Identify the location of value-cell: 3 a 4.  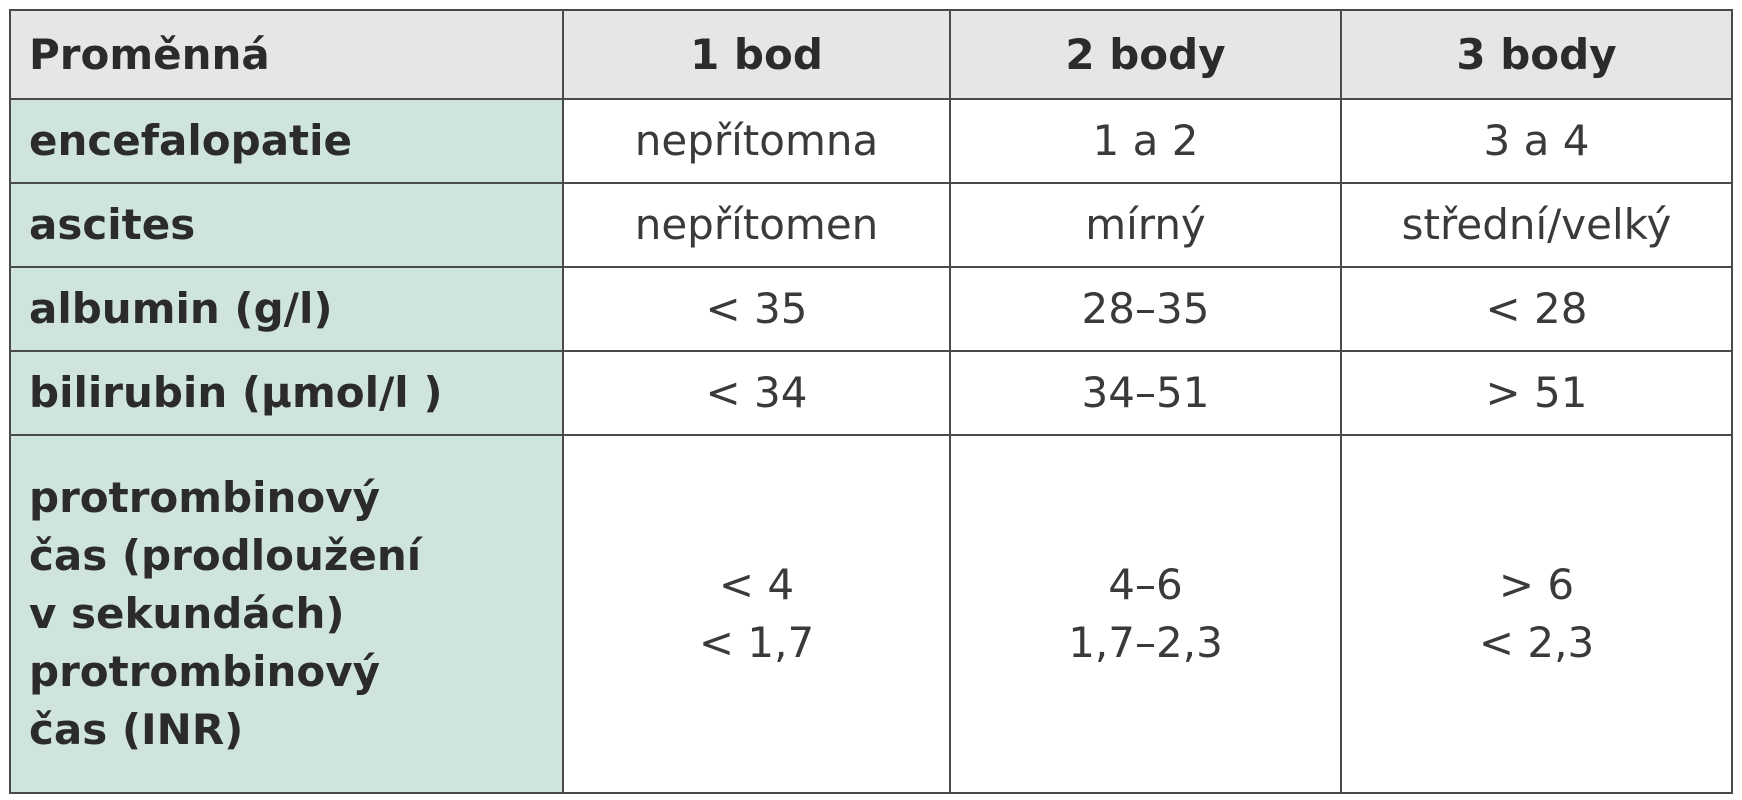
(1536, 141).